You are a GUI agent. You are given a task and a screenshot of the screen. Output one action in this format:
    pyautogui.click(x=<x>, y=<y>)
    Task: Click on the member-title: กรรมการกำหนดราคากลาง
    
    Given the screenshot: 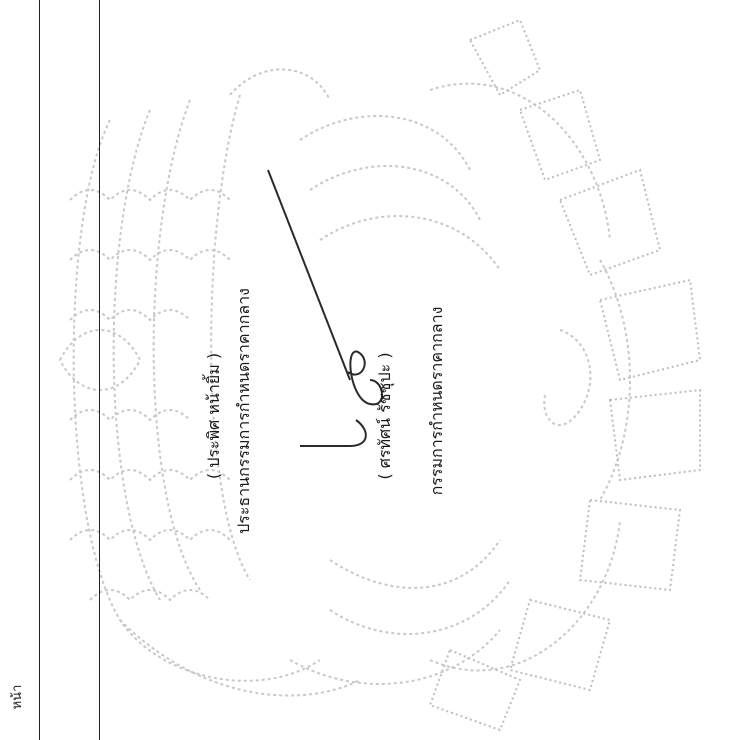 What is the action you would take?
    pyautogui.click(x=436, y=401)
    